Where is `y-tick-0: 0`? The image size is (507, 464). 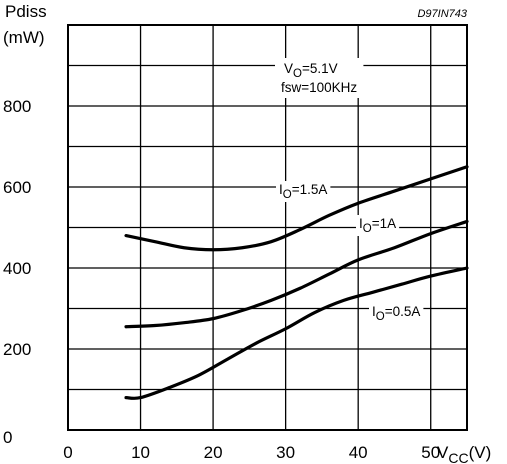 y-tick-0: 0 is located at coordinates (7, 437).